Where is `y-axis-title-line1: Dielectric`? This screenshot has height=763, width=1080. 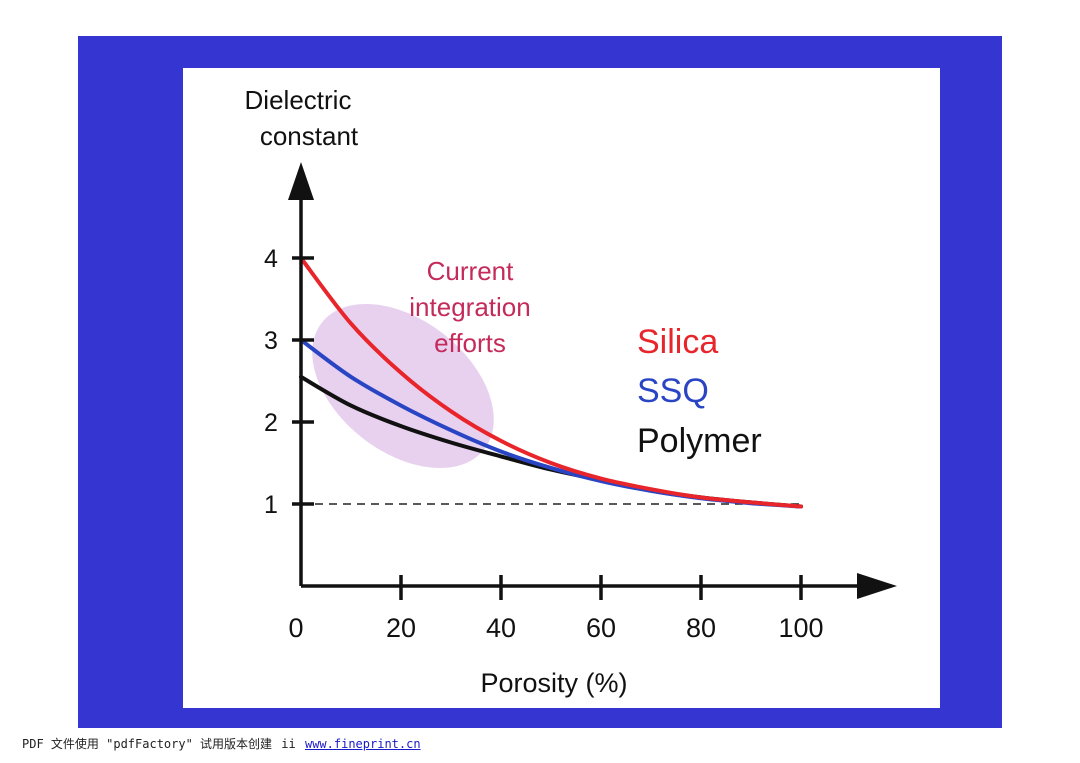 y-axis-title-line1: Dielectric is located at coordinates (298, 100).